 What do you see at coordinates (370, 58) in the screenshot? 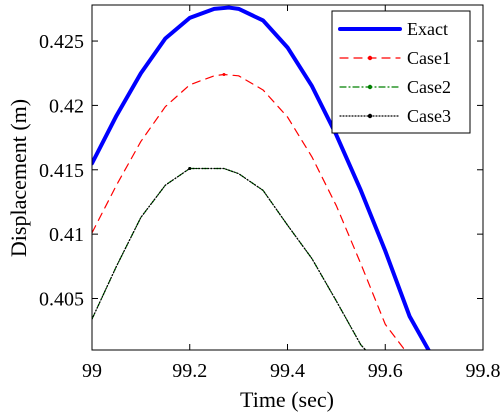
I see `legend-case1-marker` at bounding box center [370, 58].